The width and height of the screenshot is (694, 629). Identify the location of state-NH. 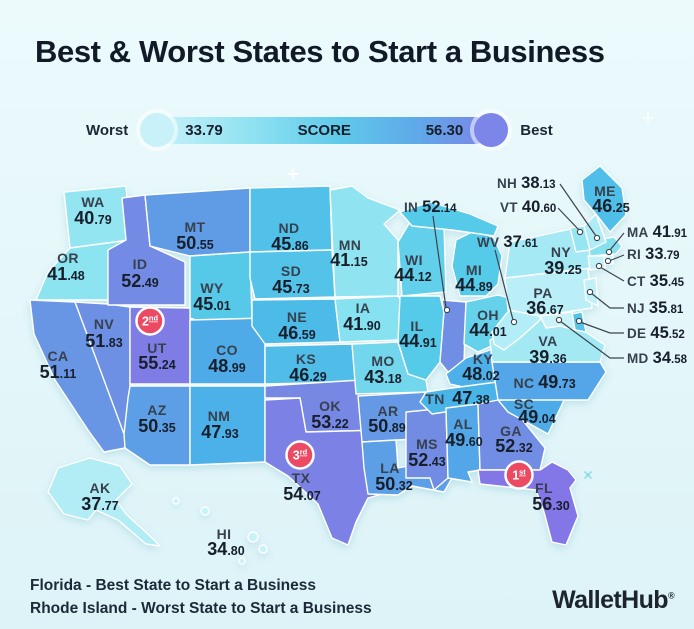
(595, 232).